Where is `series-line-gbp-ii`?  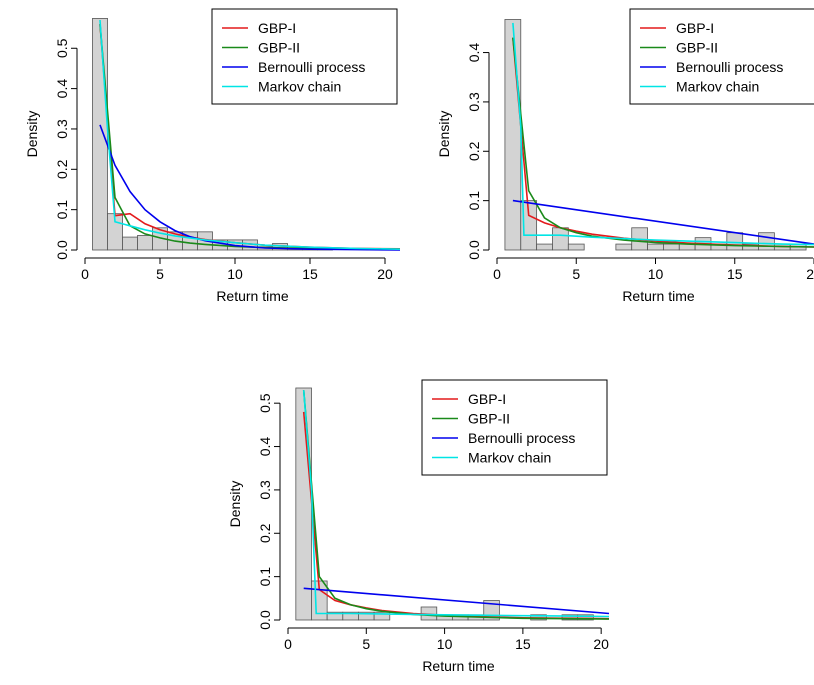
series-line-gbp-ii is located at coordinates (456, 505).